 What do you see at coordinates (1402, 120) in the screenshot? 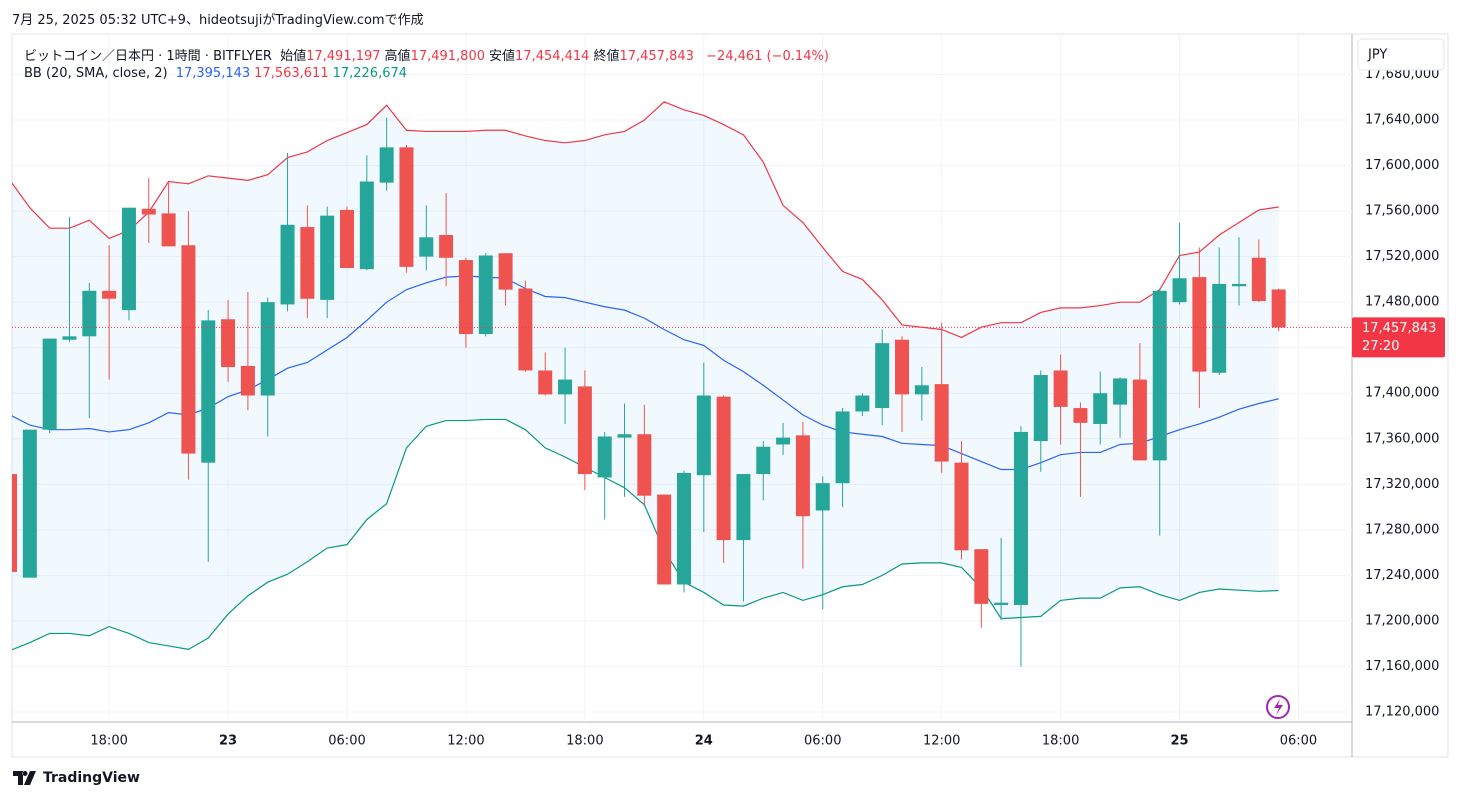
I see `y-tick-label: 17,640,000` at bounding box center [1402, 120].